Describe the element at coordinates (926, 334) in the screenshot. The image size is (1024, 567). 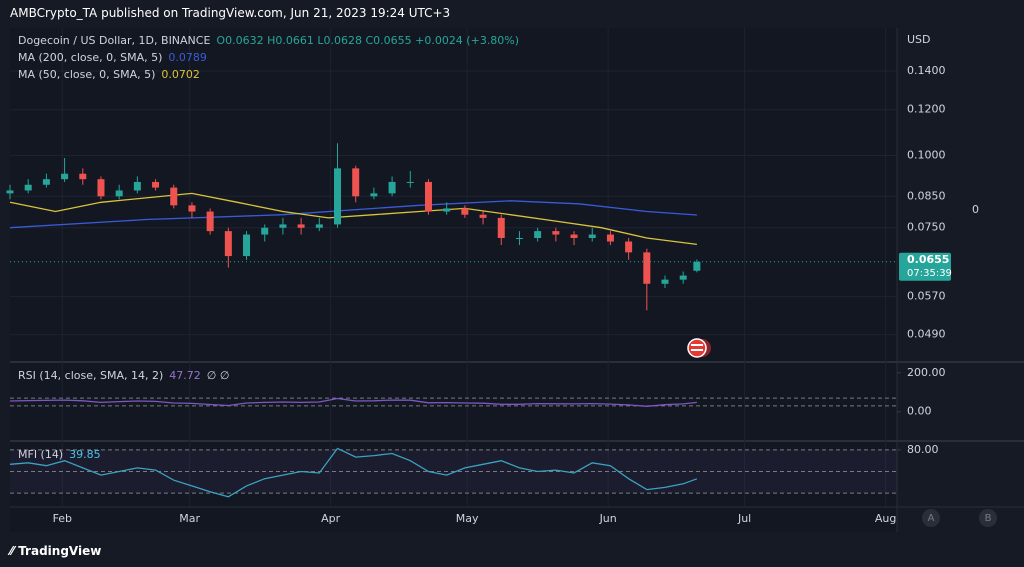
I see `y-tick-label: 0.0490` at that location.